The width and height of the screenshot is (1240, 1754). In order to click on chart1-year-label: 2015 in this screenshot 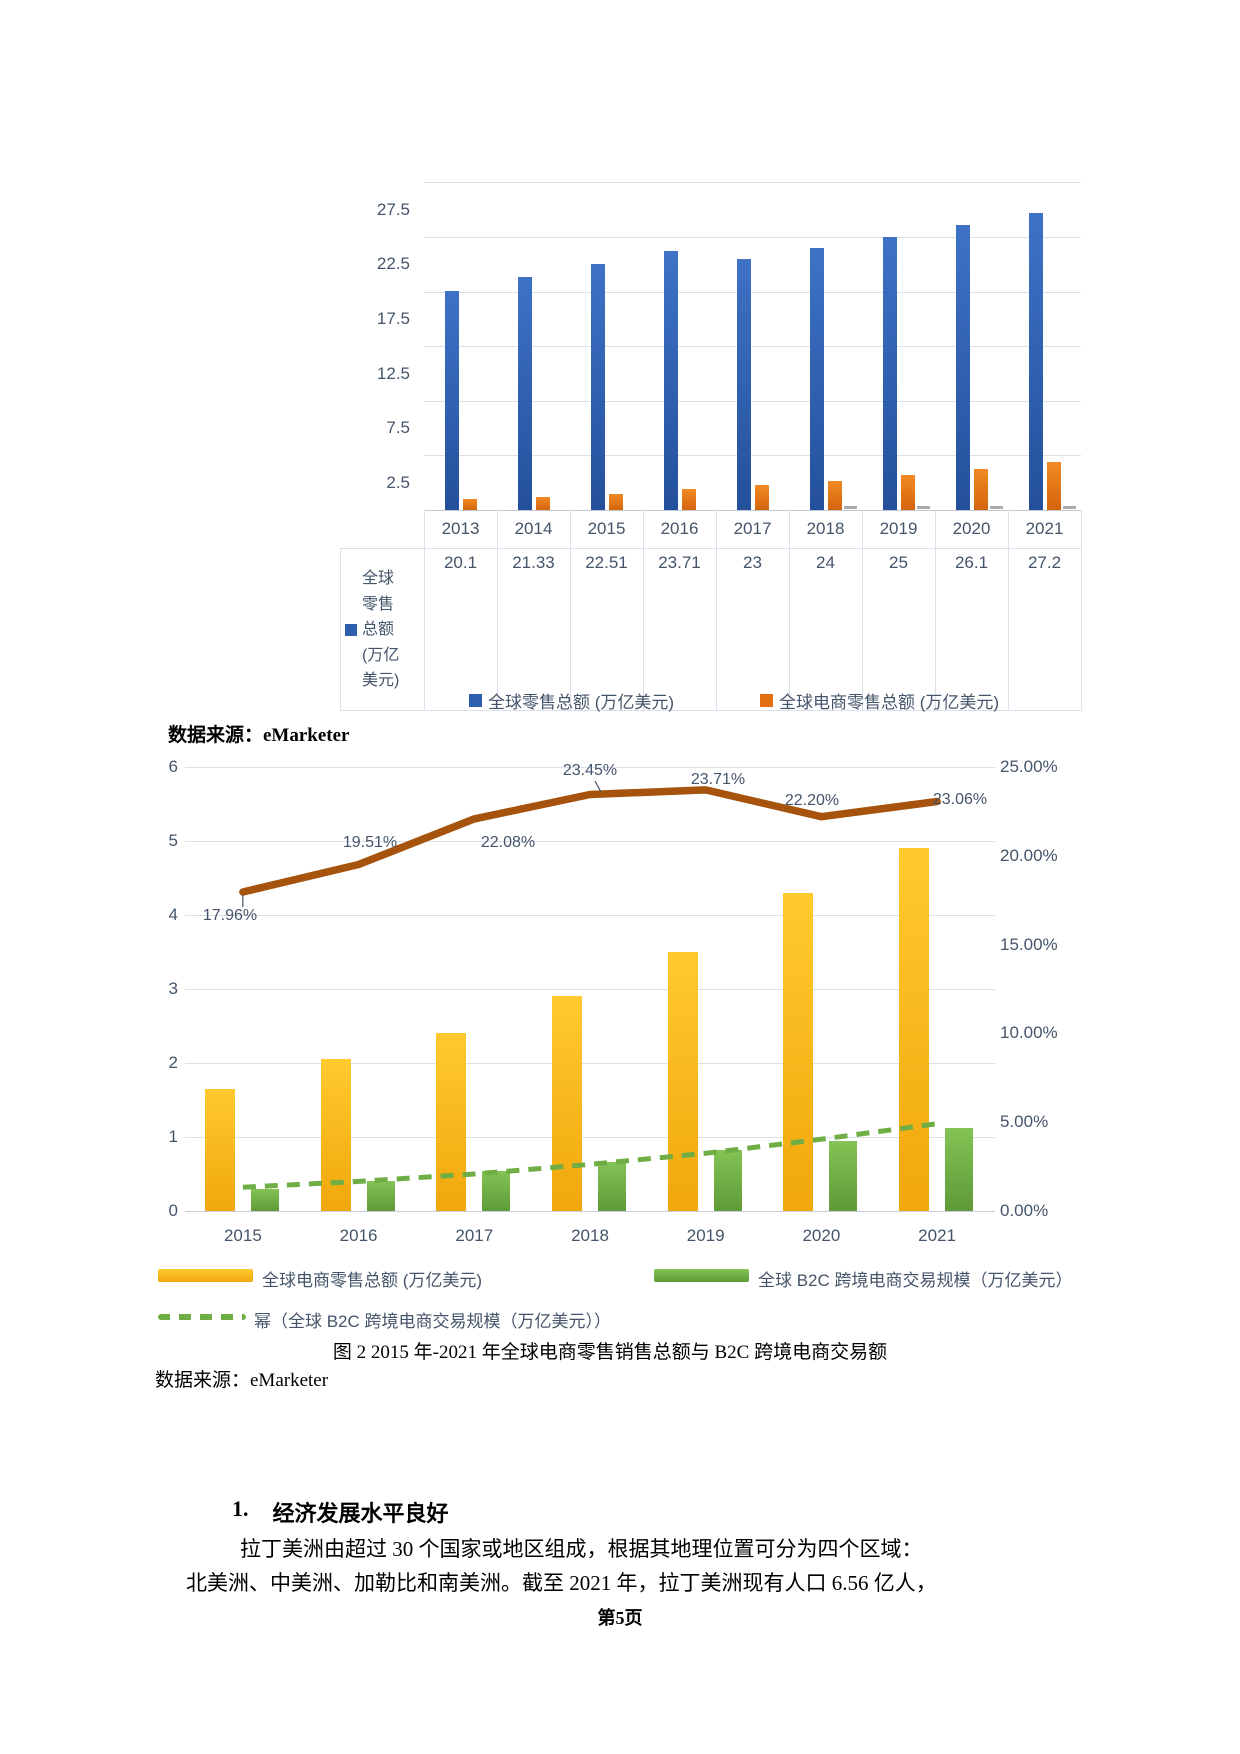, I will do `click(606, 528)`.